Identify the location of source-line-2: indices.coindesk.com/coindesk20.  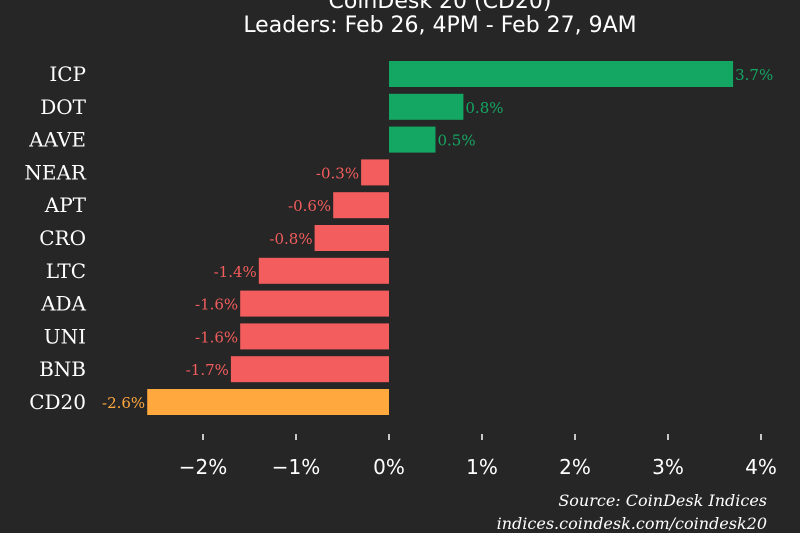
(632, 523).